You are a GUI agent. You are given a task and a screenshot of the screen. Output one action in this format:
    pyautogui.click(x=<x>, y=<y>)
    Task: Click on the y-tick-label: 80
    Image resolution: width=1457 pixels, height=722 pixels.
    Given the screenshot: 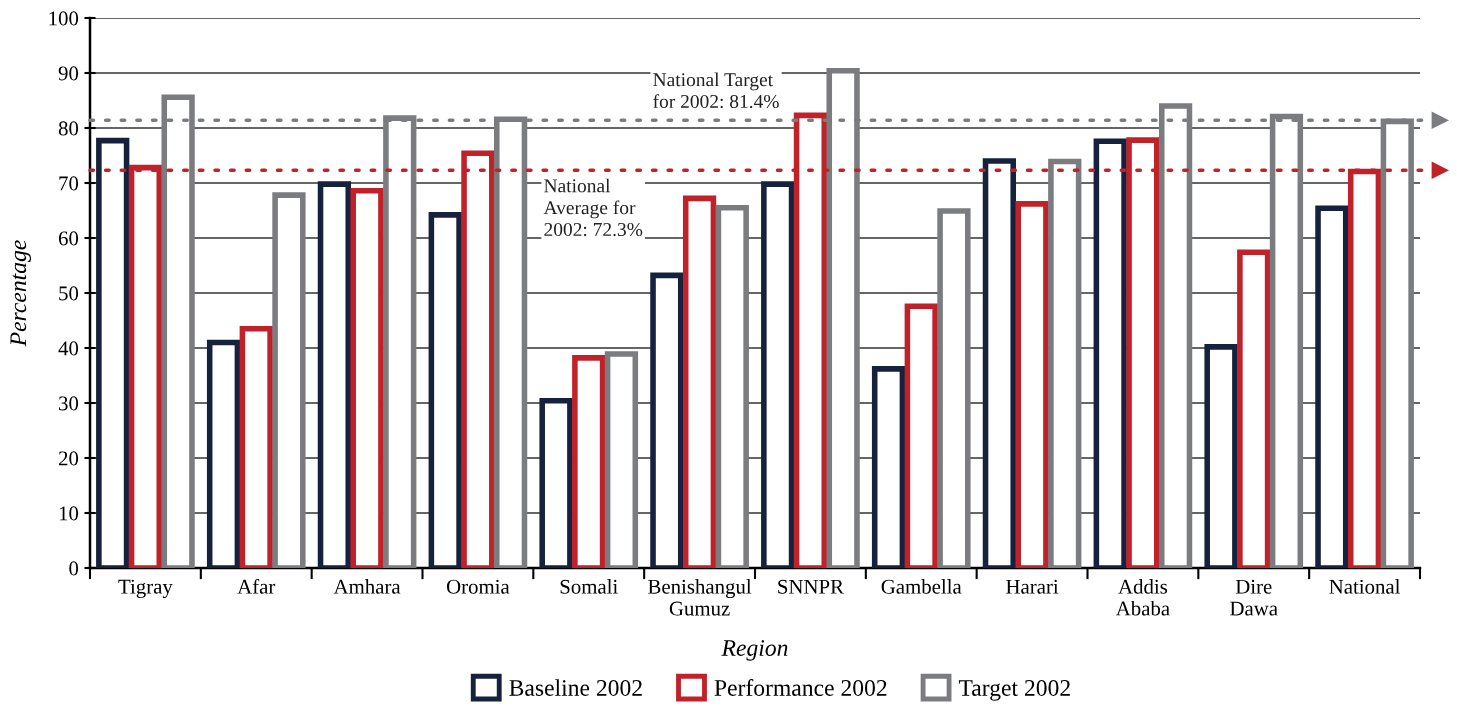 What is the action you would take?
    pyautogui.click(x=68, y=128)
    